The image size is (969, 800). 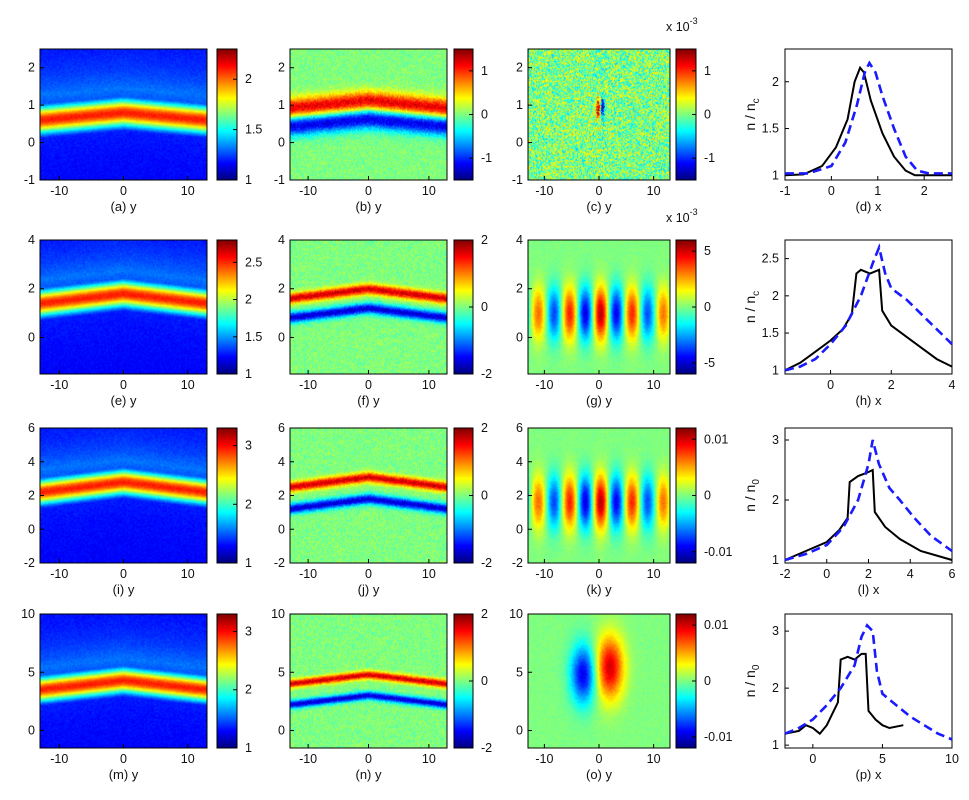 What do you see at coordinates (516, 614) in the screenshot?
I see `row4-ripple-ytick-label: 10` at bounding box center [516, 614].